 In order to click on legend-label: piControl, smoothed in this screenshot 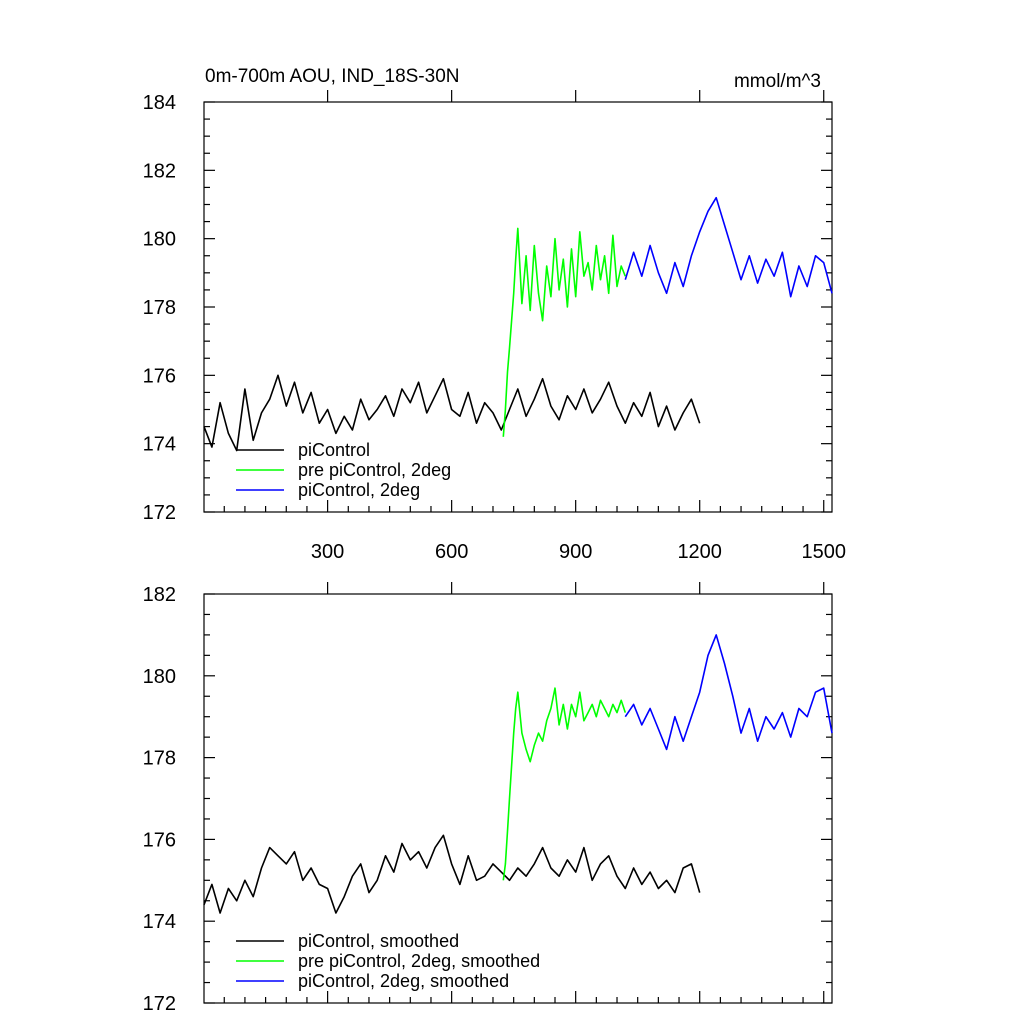, I will do `click(378, 941)`.